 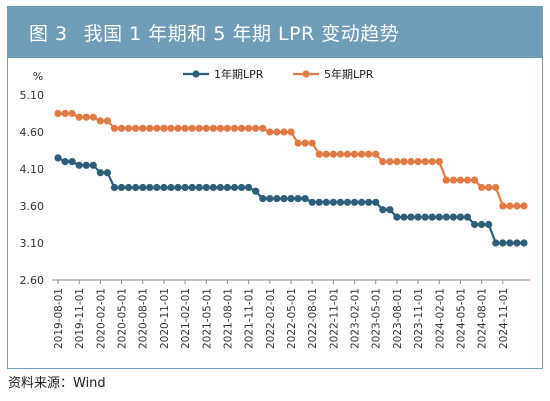 I want to click on chart-title-bar: 图 3 我国 1 年期和 5 年期 LPR 变动趋势, so click(x=275, y=32).